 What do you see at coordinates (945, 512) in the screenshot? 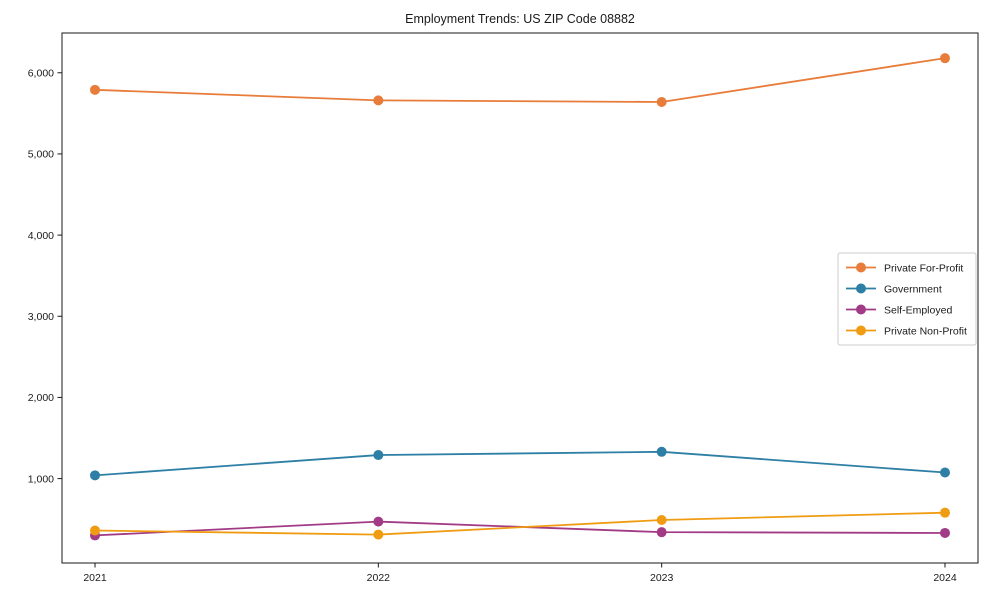
I see `data-point-private-non-profit-2024` at bounding box center [945, 512].